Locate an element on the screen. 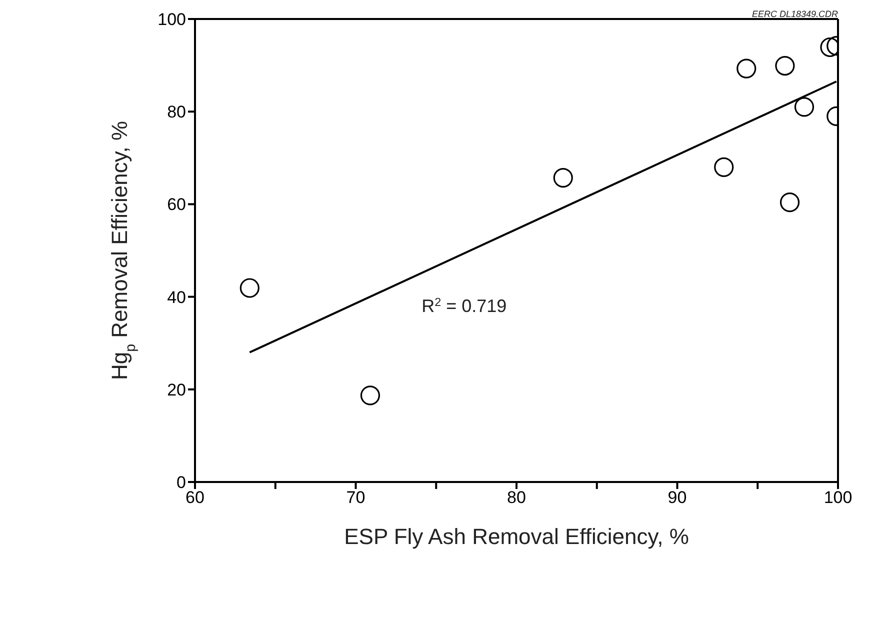  annotation: EERC DL18349.CDR is located at coordinates (795, 14).